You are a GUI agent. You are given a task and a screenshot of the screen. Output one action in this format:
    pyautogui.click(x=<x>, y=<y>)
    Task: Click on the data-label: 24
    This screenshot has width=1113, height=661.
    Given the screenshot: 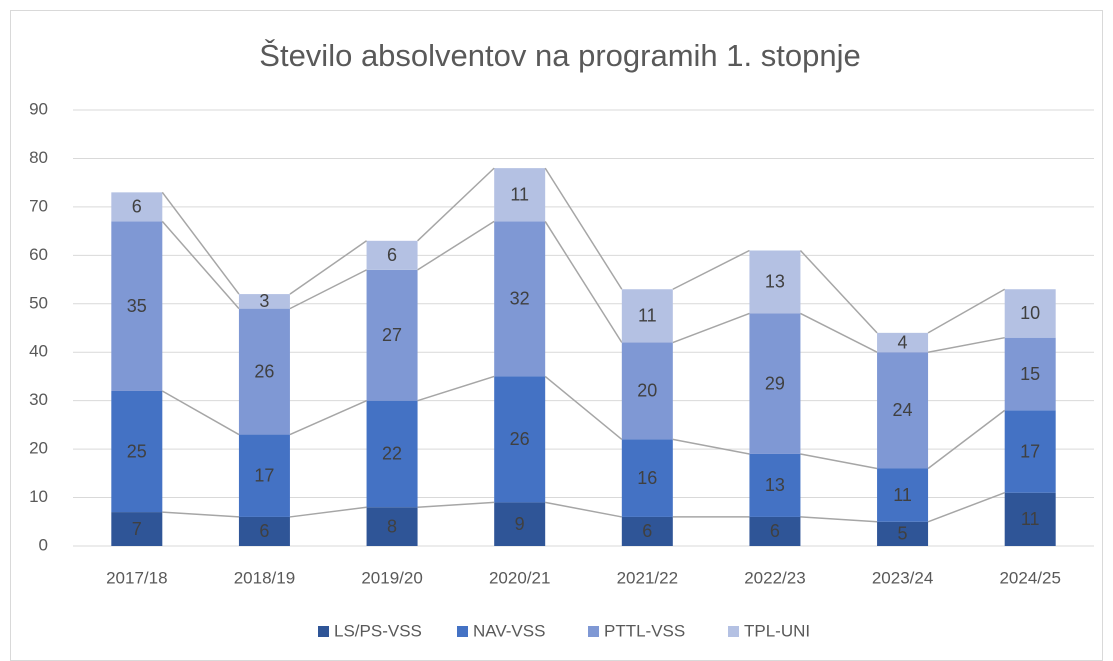 What is the action you would take?
    pyautogui.click(x=903, y=410)
    